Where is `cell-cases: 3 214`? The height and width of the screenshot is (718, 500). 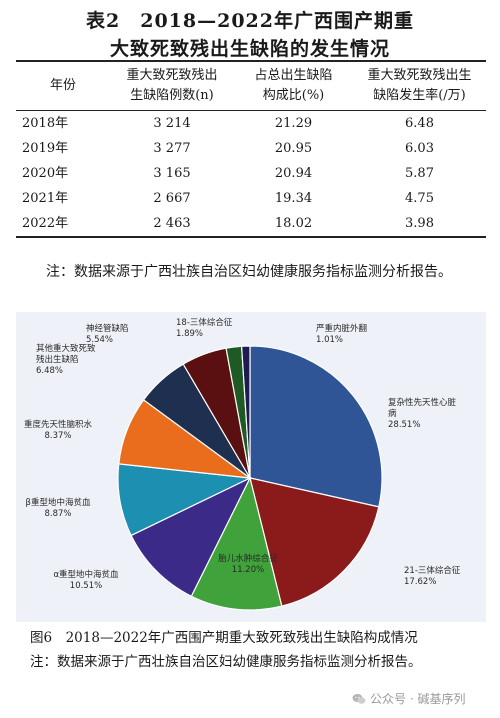 cell-cases: 3 214 is located at coordinates (172, 123).